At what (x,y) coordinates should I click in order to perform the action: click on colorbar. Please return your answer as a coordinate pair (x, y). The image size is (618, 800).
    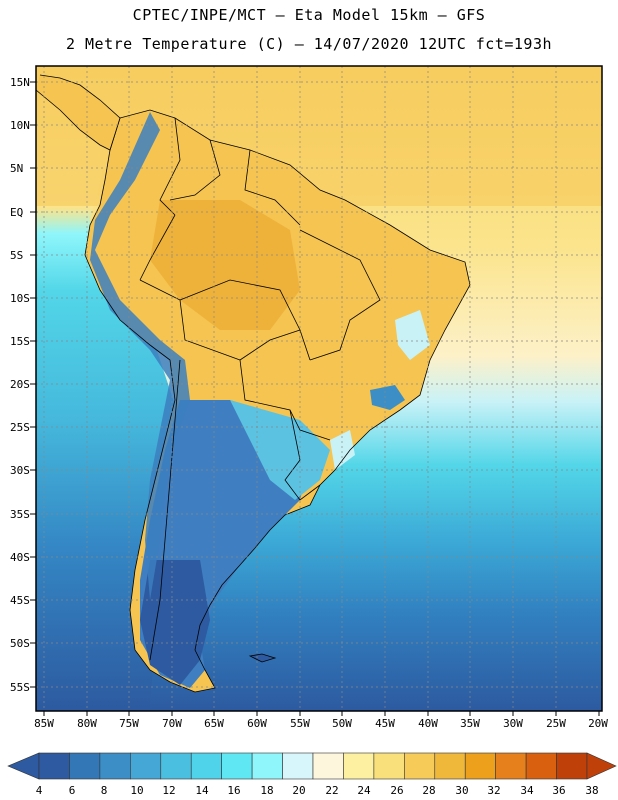
    Looking at the image, I should click on (312, 766).